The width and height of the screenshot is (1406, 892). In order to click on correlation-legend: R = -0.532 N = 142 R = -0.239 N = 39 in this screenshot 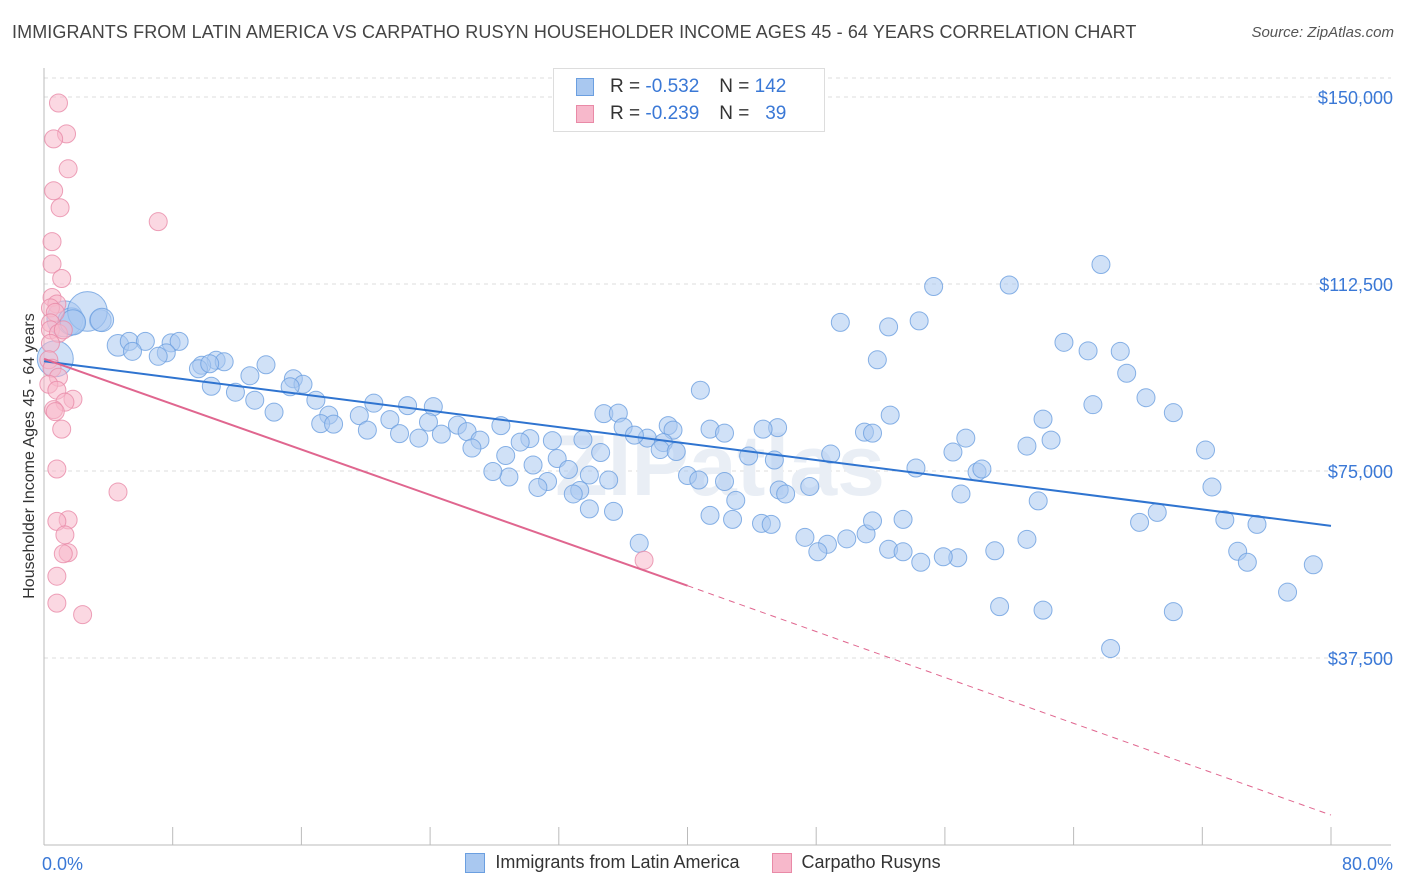, I will do `click(689, 100)`.